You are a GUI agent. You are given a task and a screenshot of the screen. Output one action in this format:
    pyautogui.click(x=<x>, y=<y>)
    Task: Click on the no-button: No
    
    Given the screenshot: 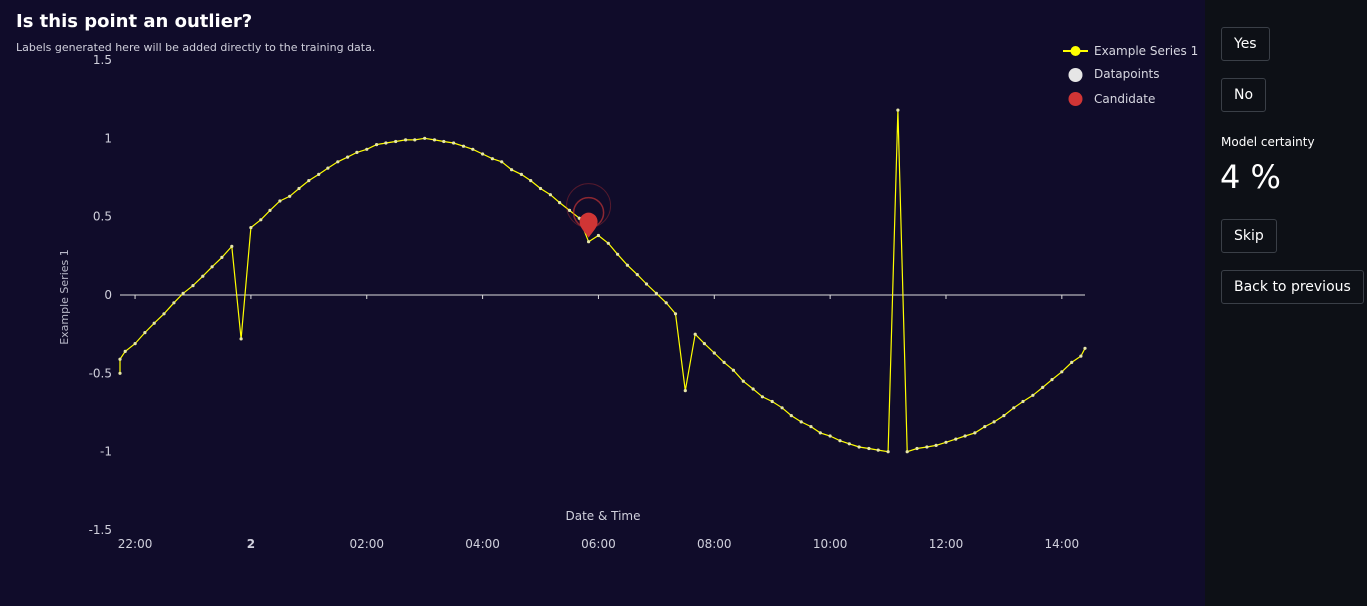 What is the action you would take?
    pyautogui.click(x=1244, y=95)
    